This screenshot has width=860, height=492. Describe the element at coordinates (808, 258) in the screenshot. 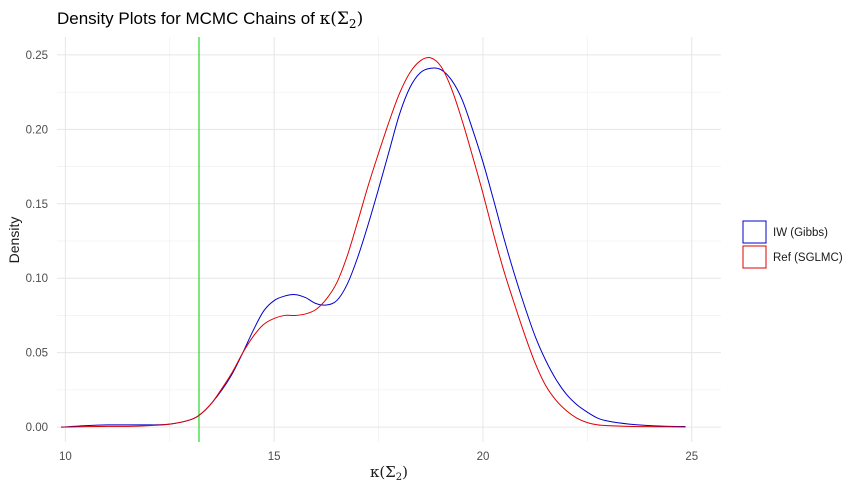

I see `legend-label-ref-sglmc: Ref (SGLMC)` at that location.